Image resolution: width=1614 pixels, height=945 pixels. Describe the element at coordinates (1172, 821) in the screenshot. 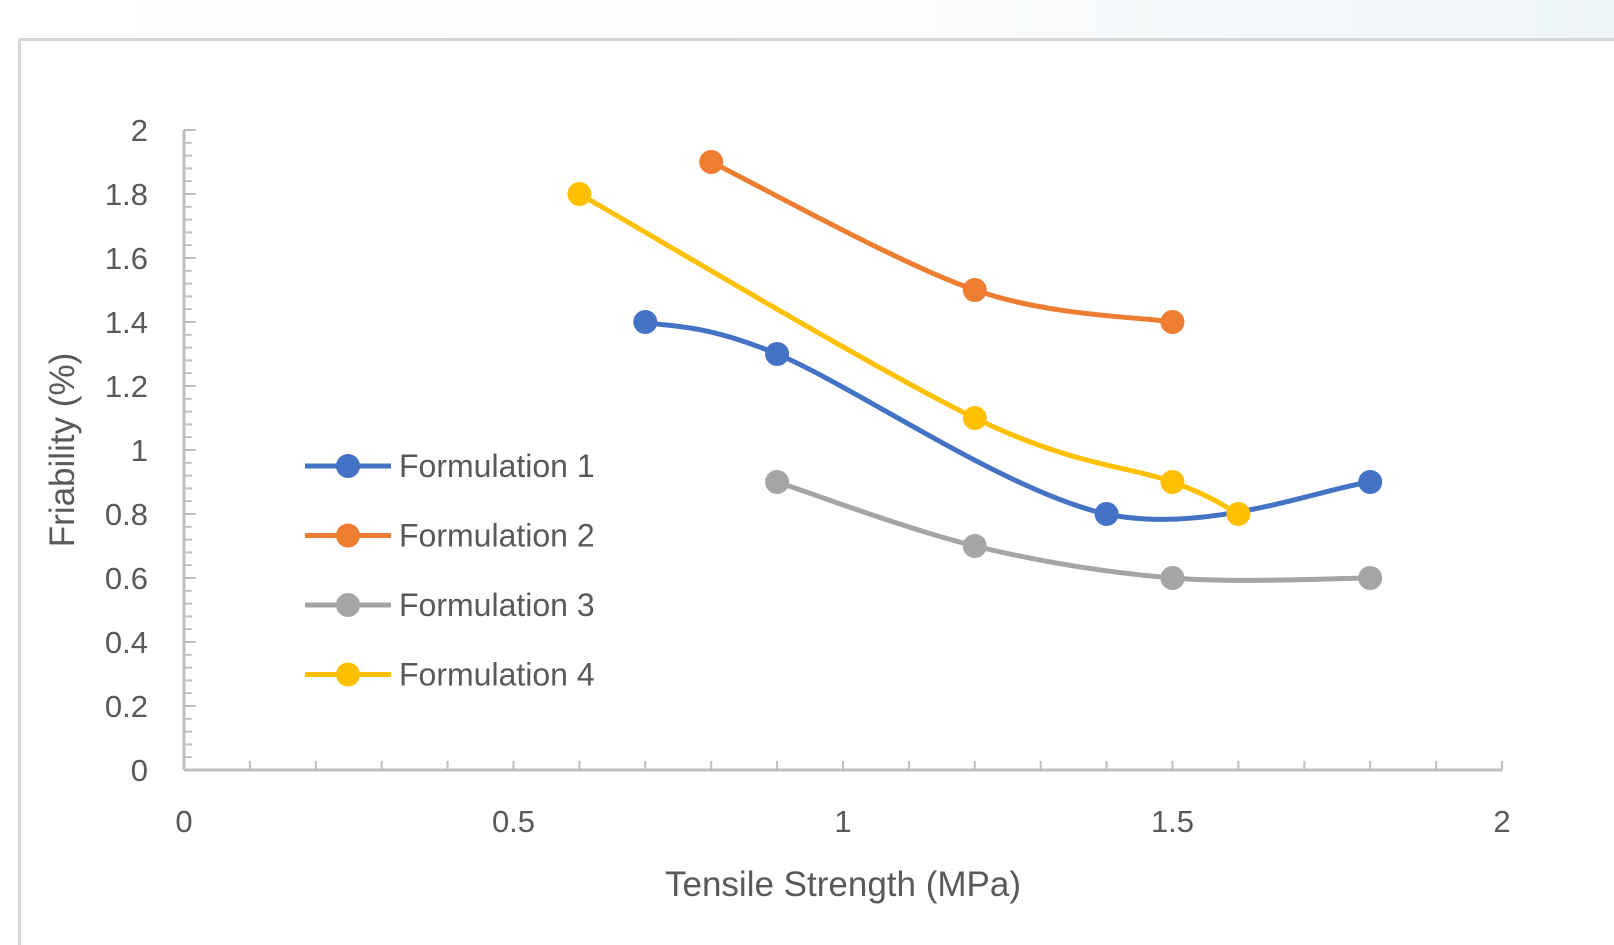

I see `x-tick-label: 1.5` at that location.